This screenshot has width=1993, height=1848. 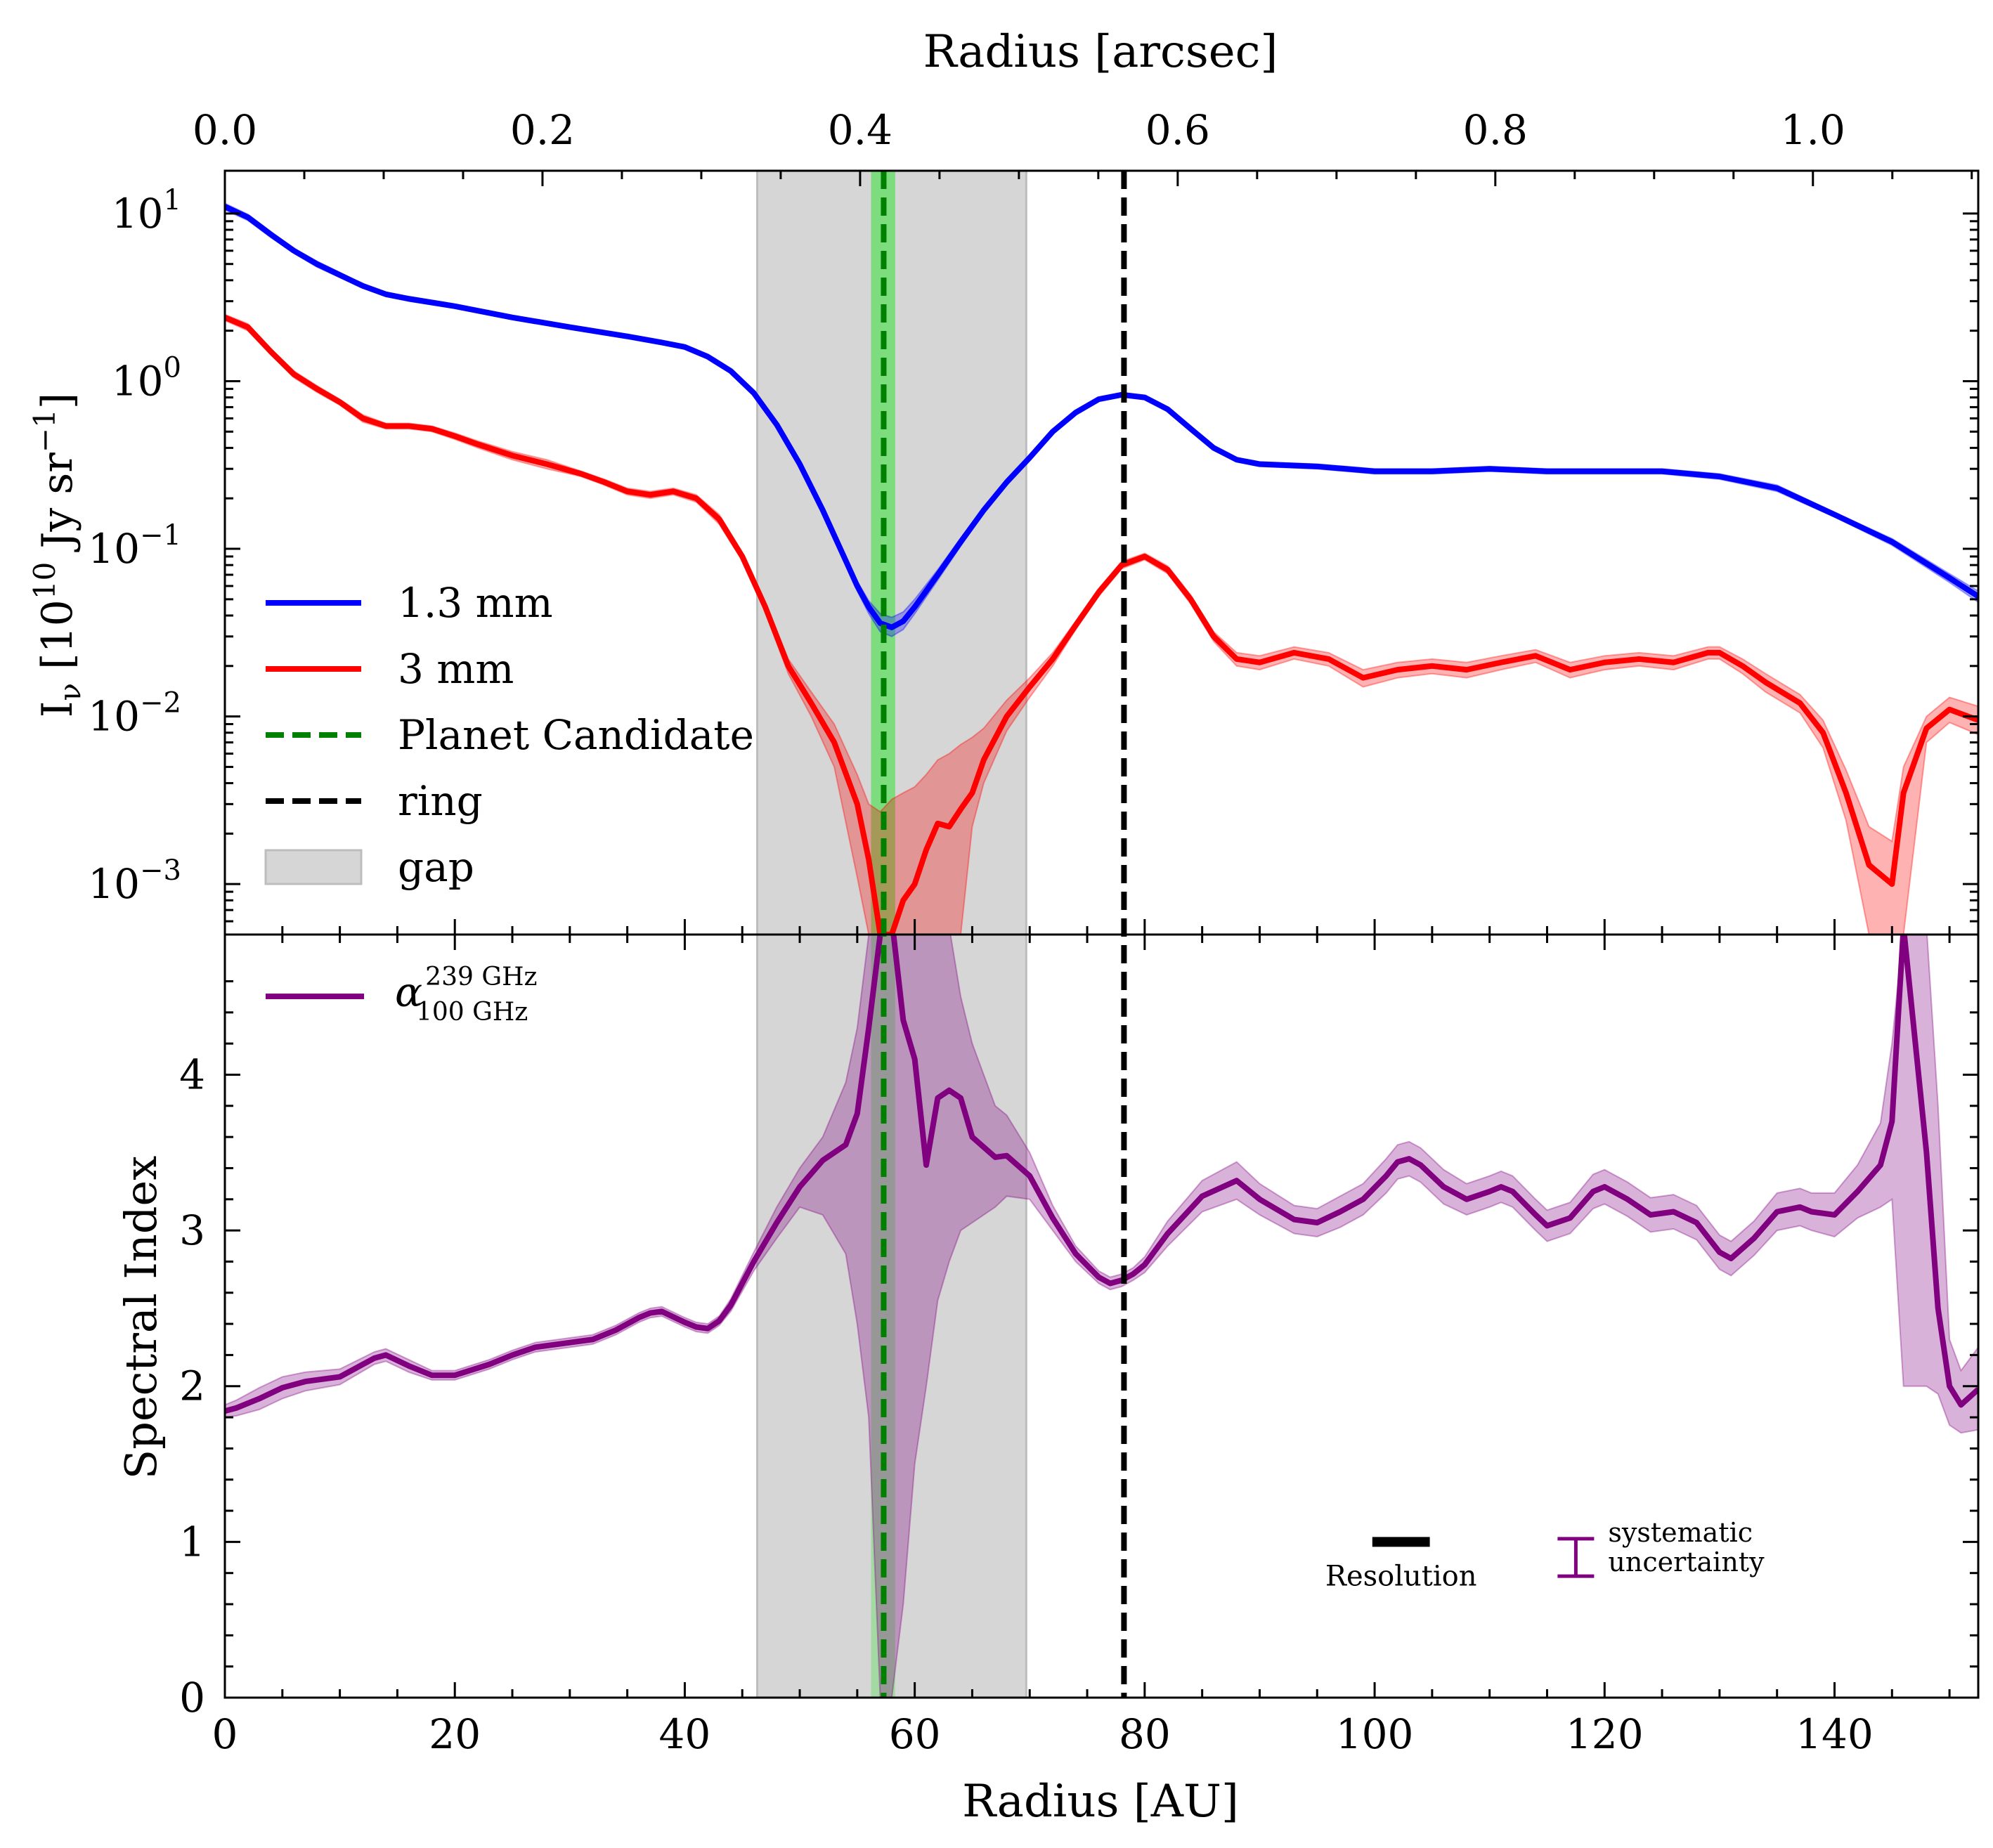 I want to click on y-tick-label-exp: −2, so click(x=160, y=703).